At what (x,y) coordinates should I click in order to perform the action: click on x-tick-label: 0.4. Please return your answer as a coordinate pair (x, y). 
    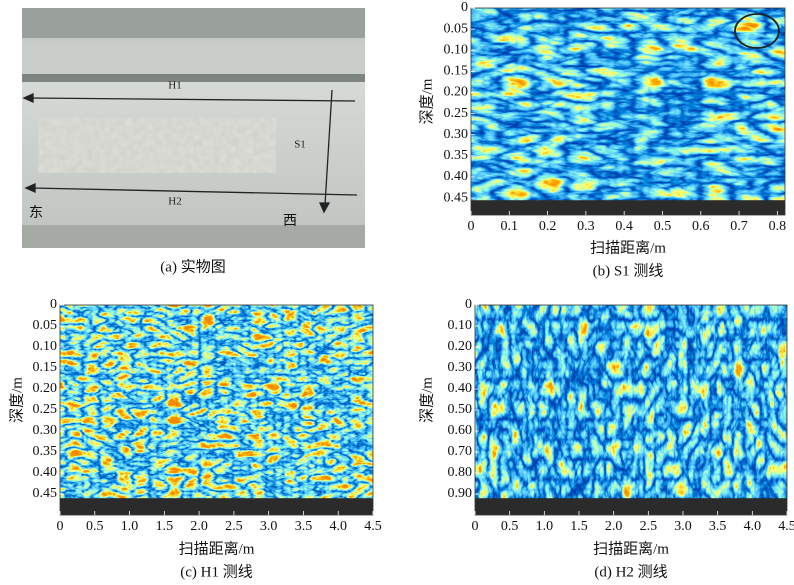
    Looking at the image, I should click on (624, 226).